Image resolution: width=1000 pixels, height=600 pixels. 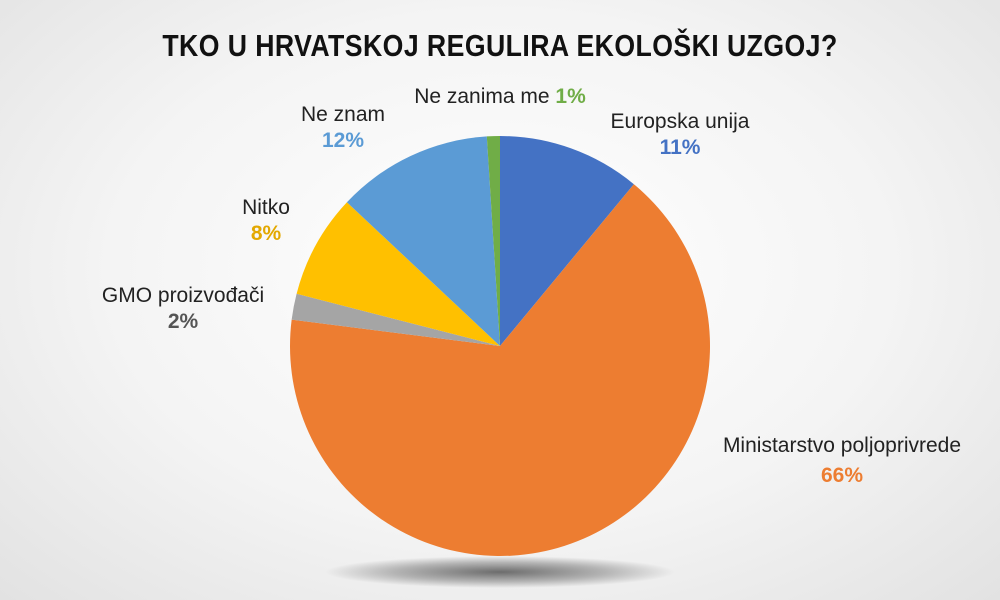 What do you see at coordinates (570, 96) in the screenshot?
I see `label-value-ne-zanima-me: 1%` at bounding box center [570, 96].